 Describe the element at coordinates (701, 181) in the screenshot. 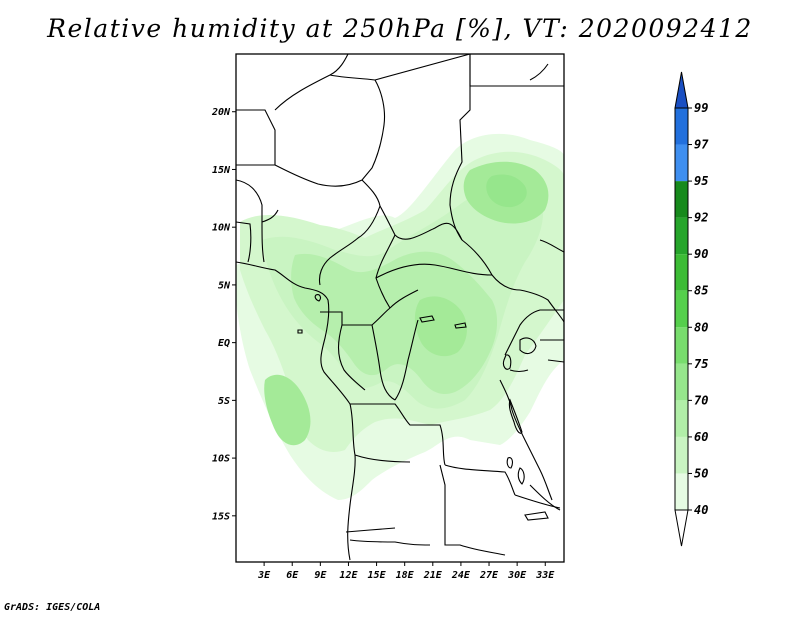

I see `colorbar-label: 95` at that location.